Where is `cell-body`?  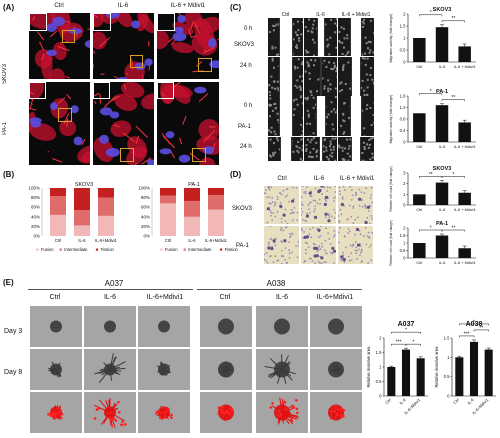
cell-body is located at coordinates (208, 130).